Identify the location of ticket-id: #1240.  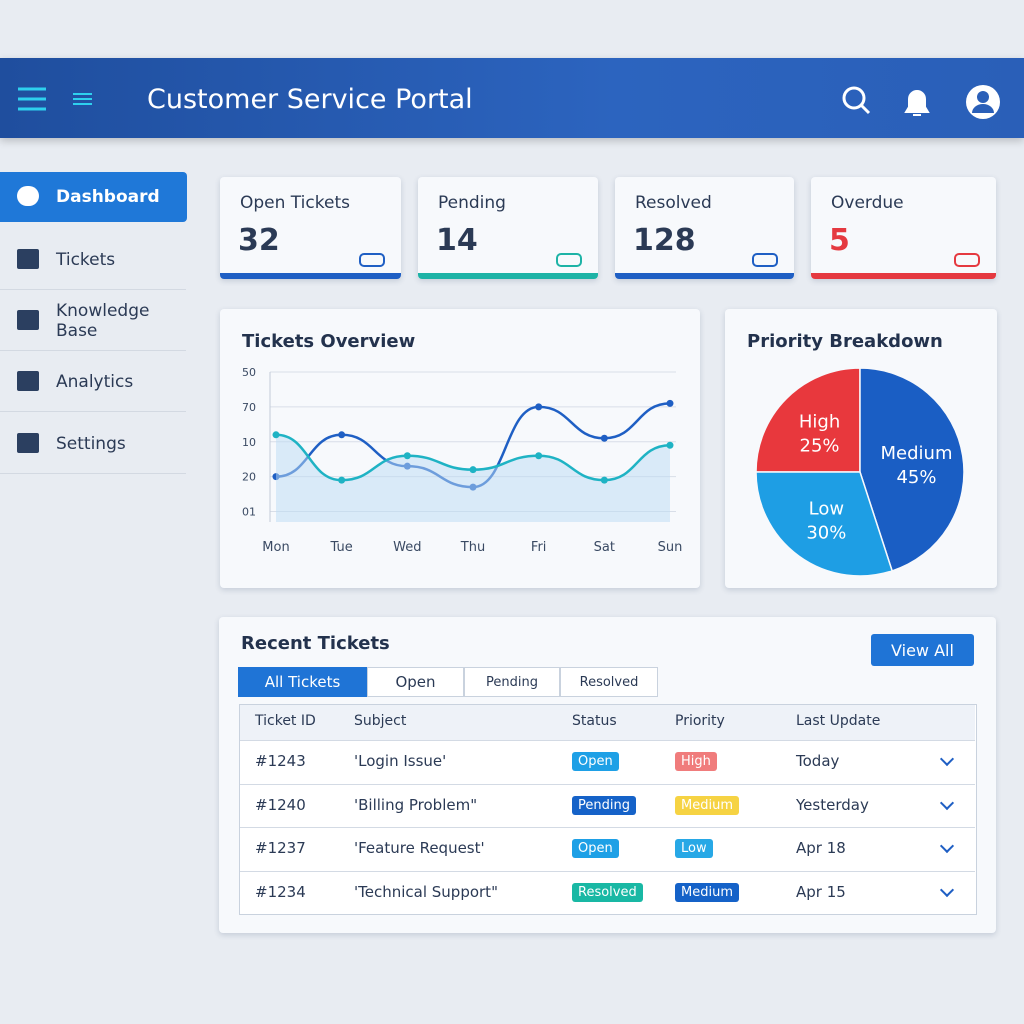
(280, 804).